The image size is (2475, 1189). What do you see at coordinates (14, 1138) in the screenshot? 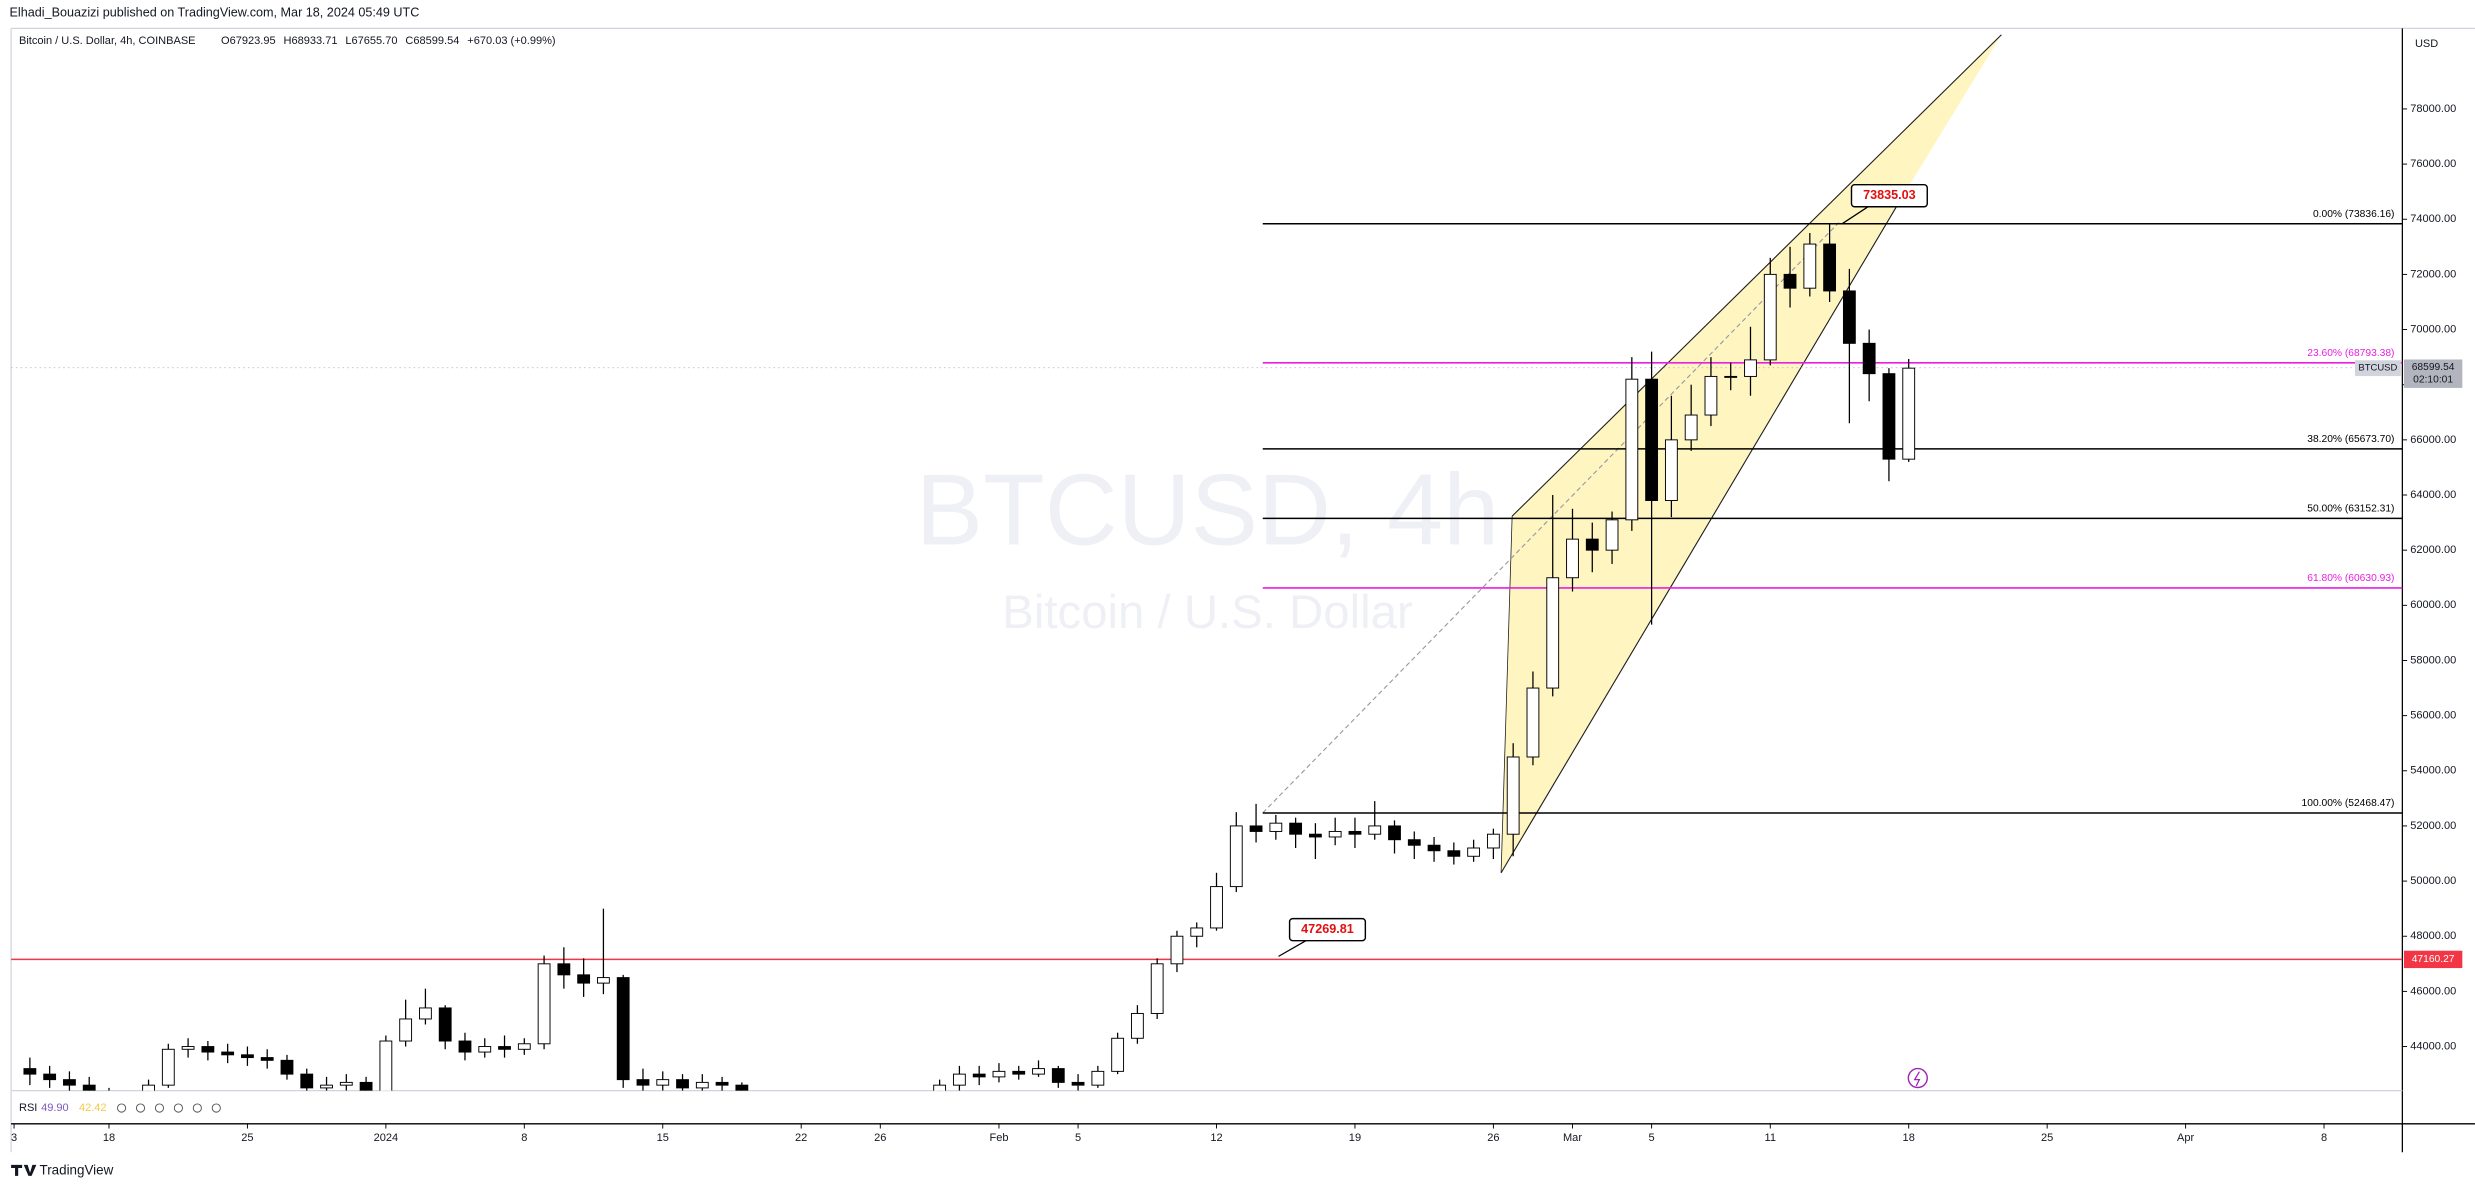
I see `x-tick-label: 3` at bounding box center [14, 1138].